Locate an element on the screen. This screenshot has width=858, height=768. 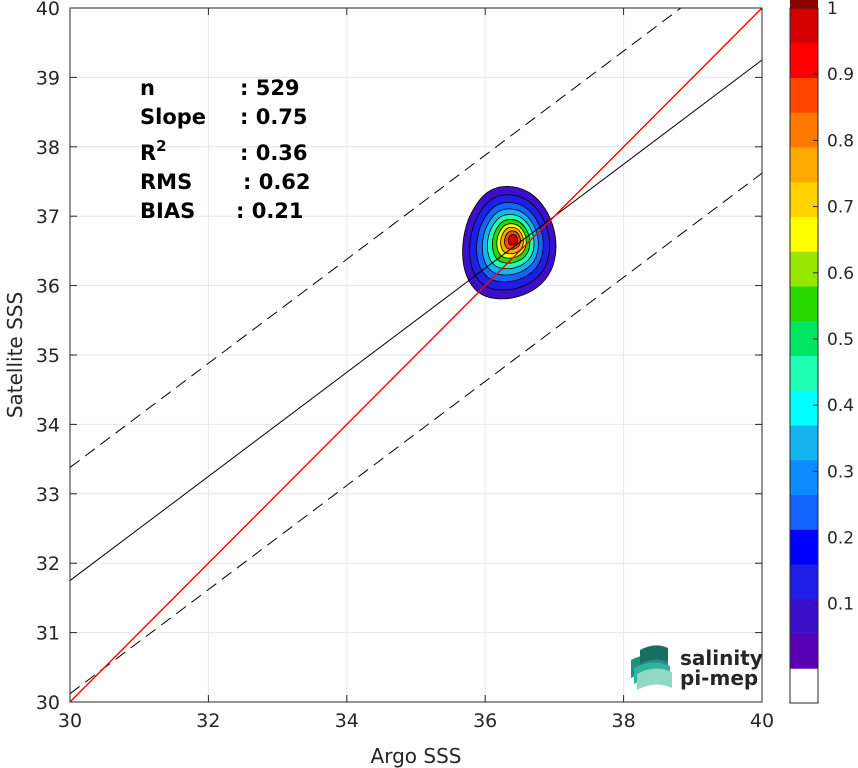
colorbar-tick-label: 0.6 is located at coordinates (840, 274).